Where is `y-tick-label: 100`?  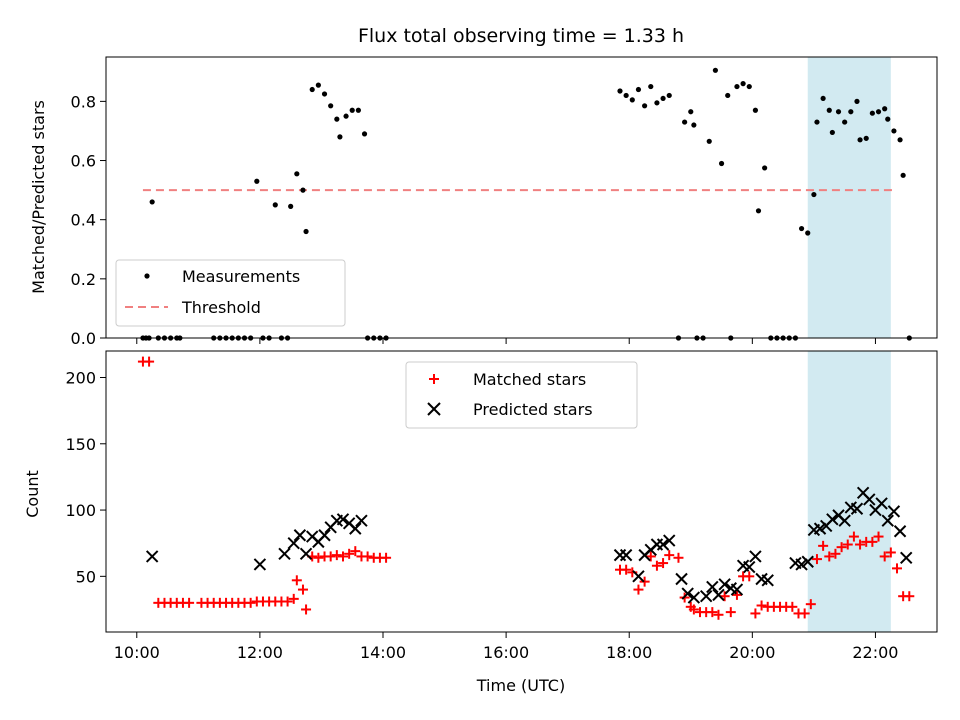 y-tick-label: 100 is located at coordinates (80, 510).